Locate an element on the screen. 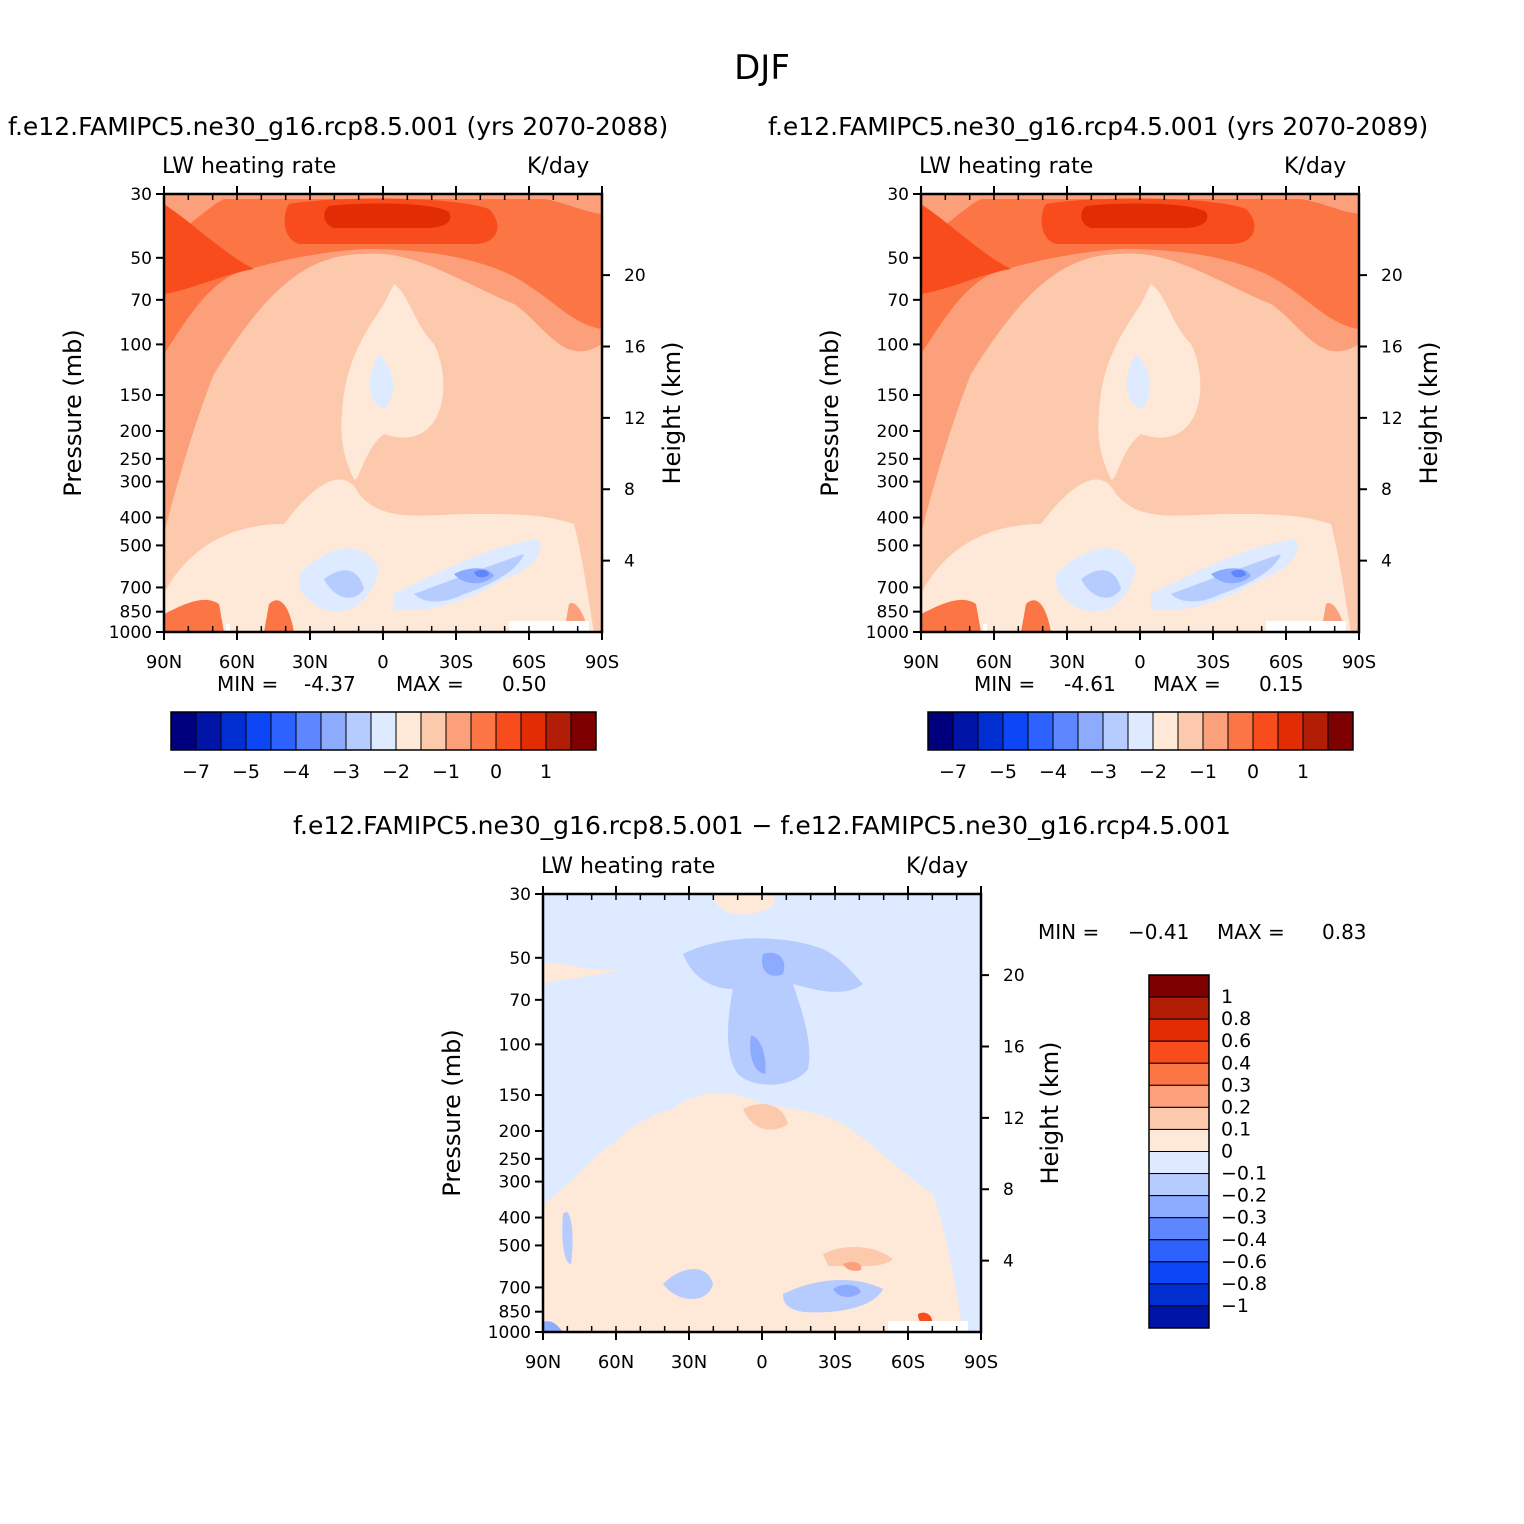  panel-a-min-value: -4.37 is located at coordinates (330, 684).